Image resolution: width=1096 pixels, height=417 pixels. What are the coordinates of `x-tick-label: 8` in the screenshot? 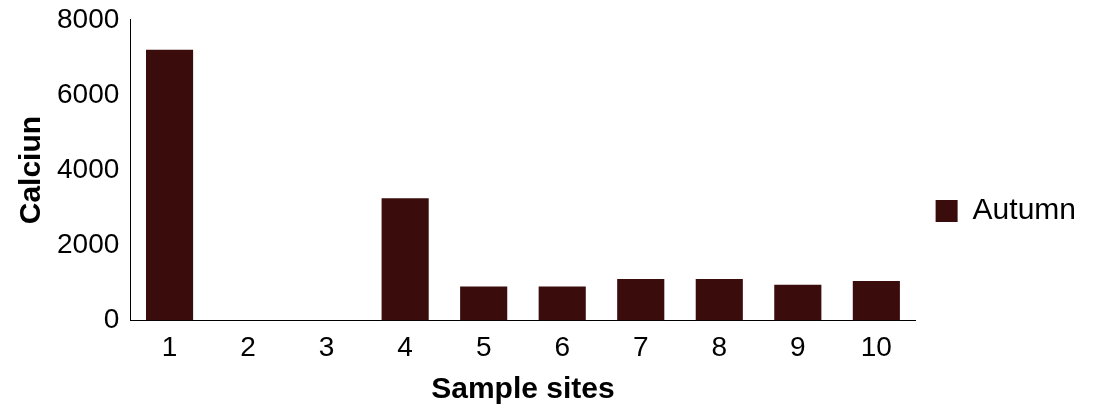 It's located at (719, 346).